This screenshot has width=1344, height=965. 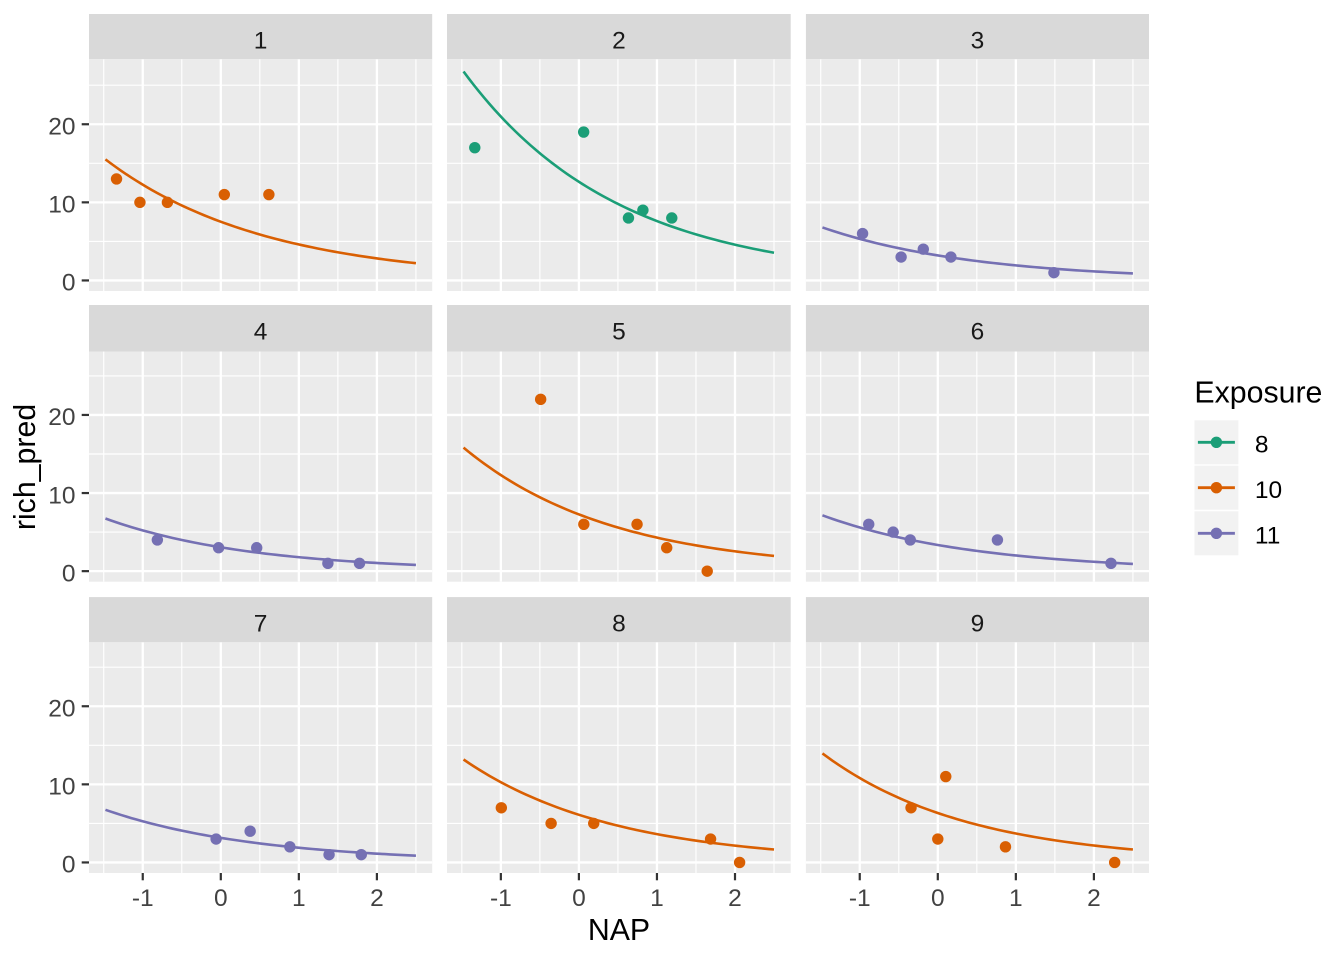 What do you see at coordinates (1258, 393) in the screenshot?
I see `svg-text: Exposure` at bounding box center [1258, 393].